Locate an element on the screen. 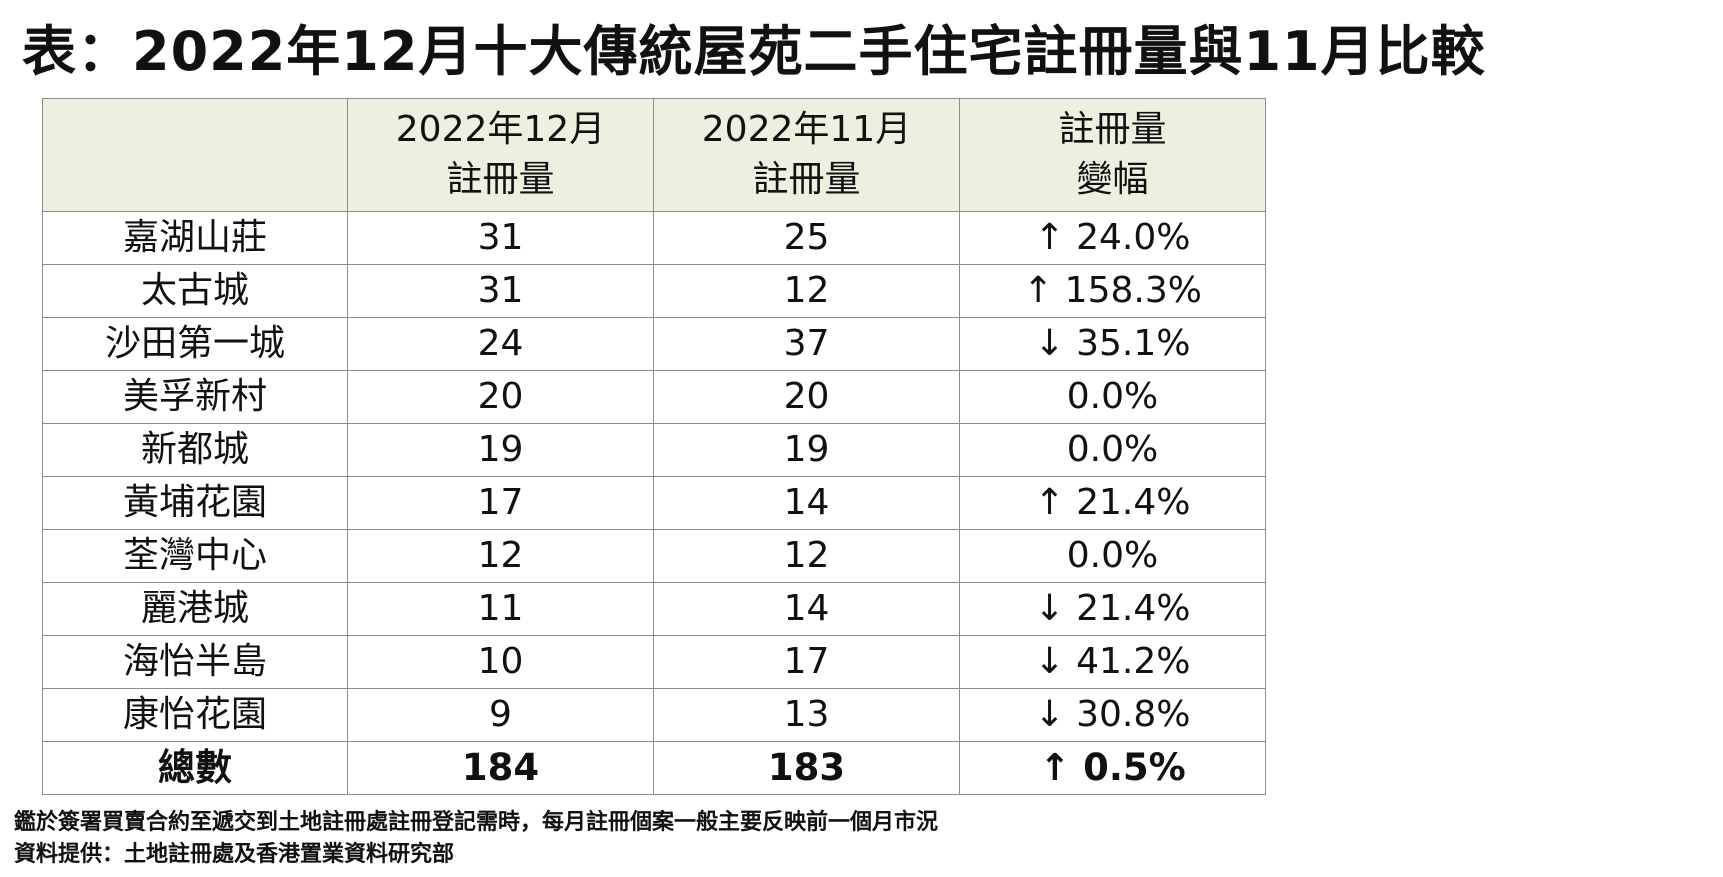 The width and height of the screenshot is (1723, 877). footnote-source: 資料提供：土地註冊處及香港置業資料研究部 is located at coordinates (234, 854).